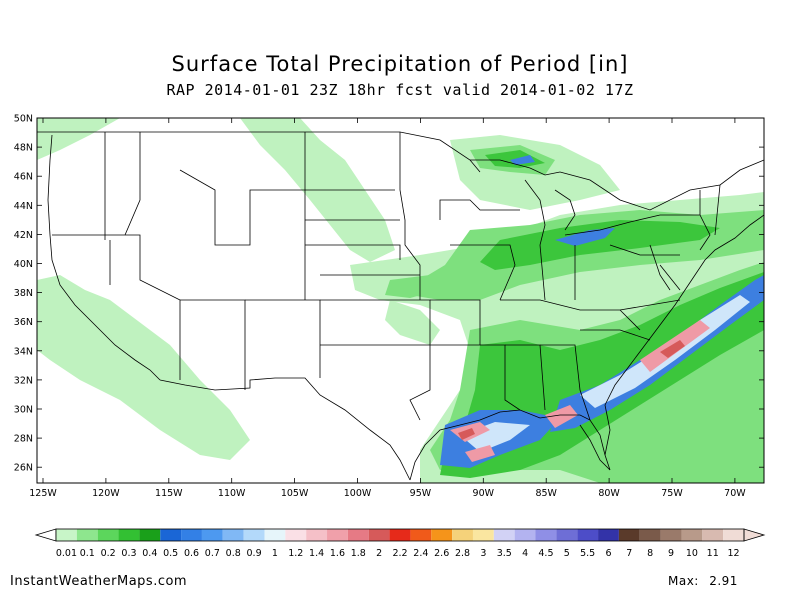 The width and height of the screenshot is (800, 600). I want to click on lat-label: 26N, so click(23, 468).